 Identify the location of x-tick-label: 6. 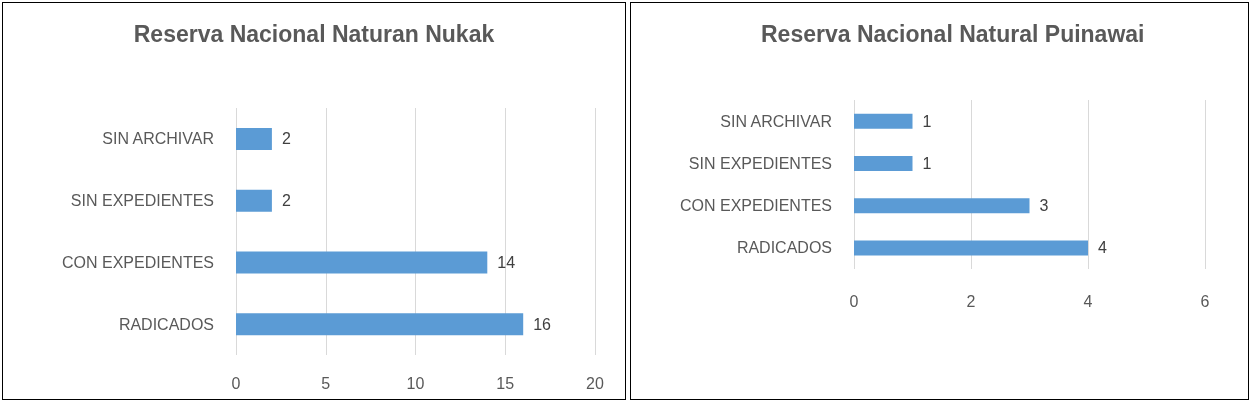
(1205, 301).